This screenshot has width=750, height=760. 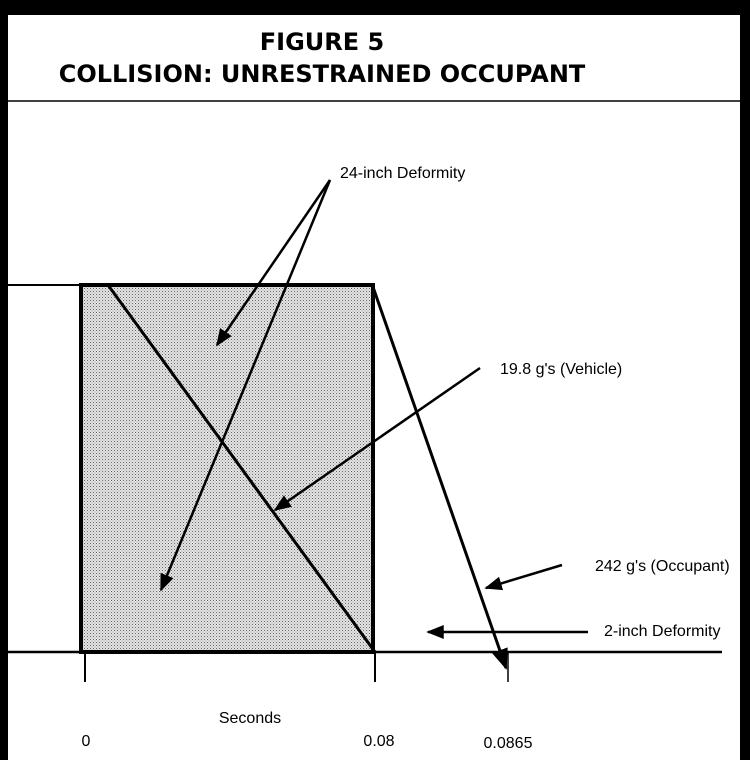 What do you see at coordinates (86, 741) in the screenshot?
I see `tick-label: 0` at bounding box center [86, 741].